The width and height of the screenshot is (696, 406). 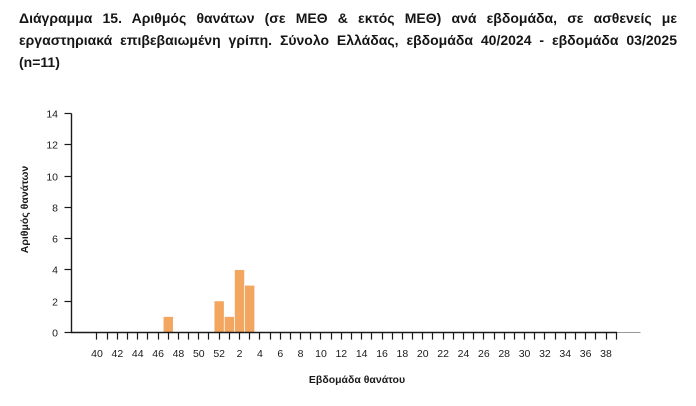 I want to click on svg-text: 44, so click(x=138, y=354).